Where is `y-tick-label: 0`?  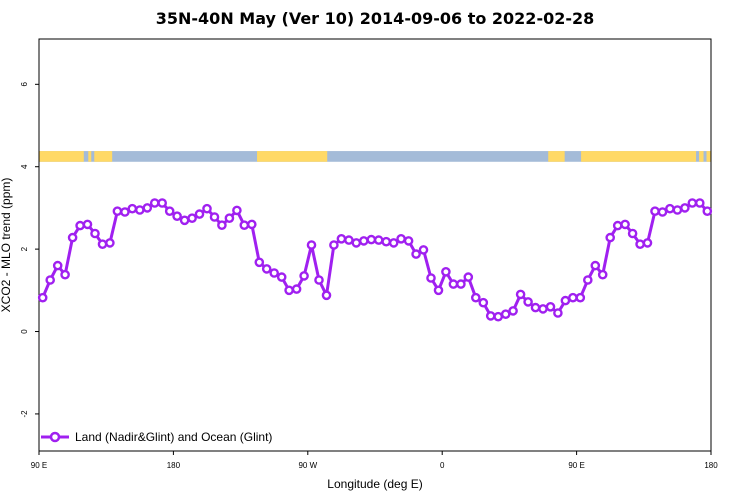
y-tick-label: 0 is located at coordinates (24, 331).